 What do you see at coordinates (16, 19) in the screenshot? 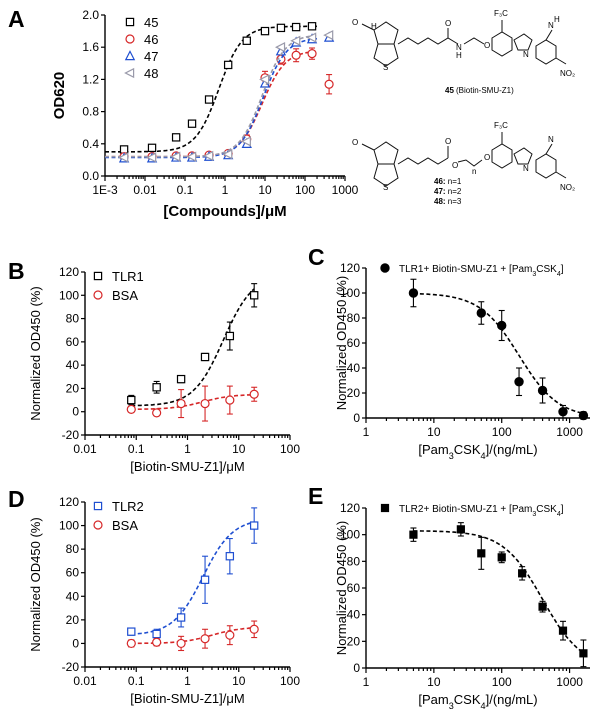
I see `panel-letter-a: A` at bounding box center [16, 19].